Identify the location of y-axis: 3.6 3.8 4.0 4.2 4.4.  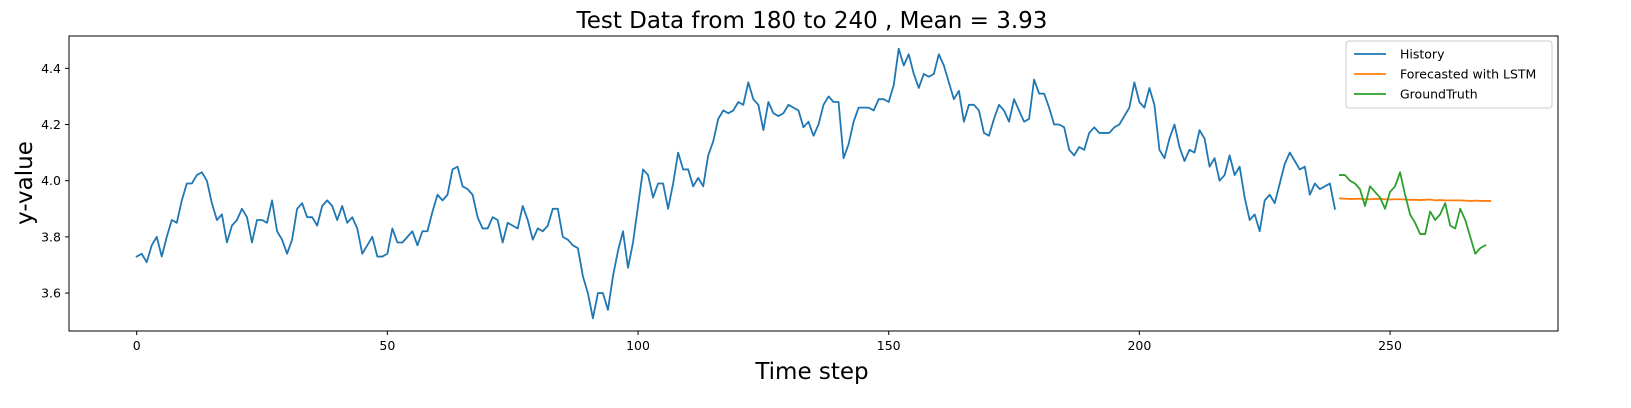
(55, 181).